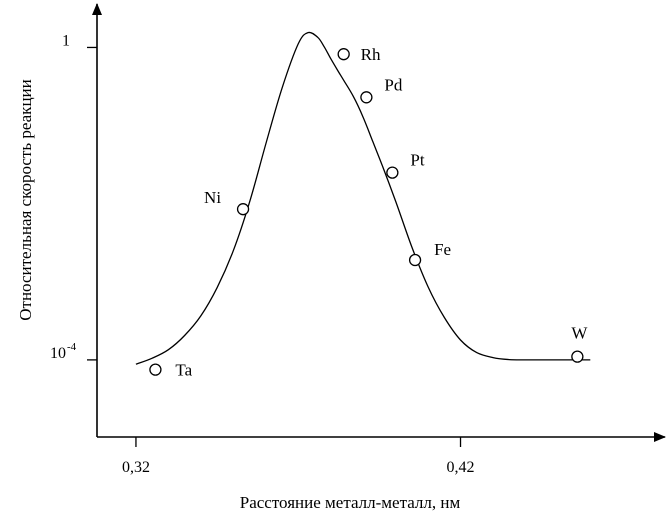  I want to click on point-pd, so click(366, 97).